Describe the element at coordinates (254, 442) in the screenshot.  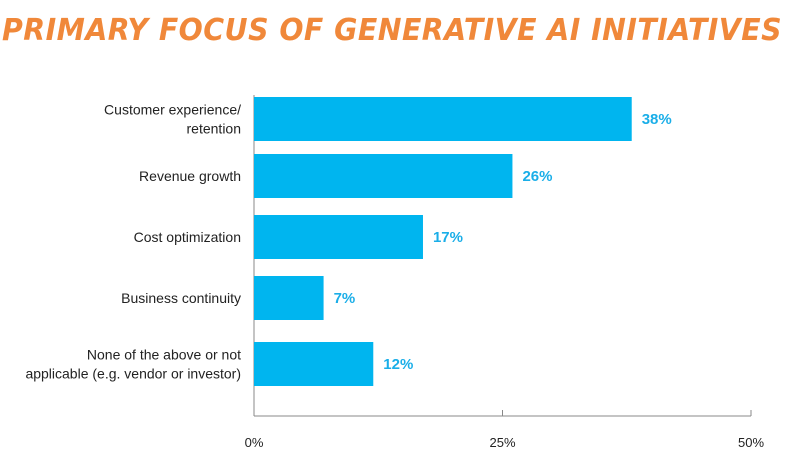
I see `x-tick-label: 0%` at that location.